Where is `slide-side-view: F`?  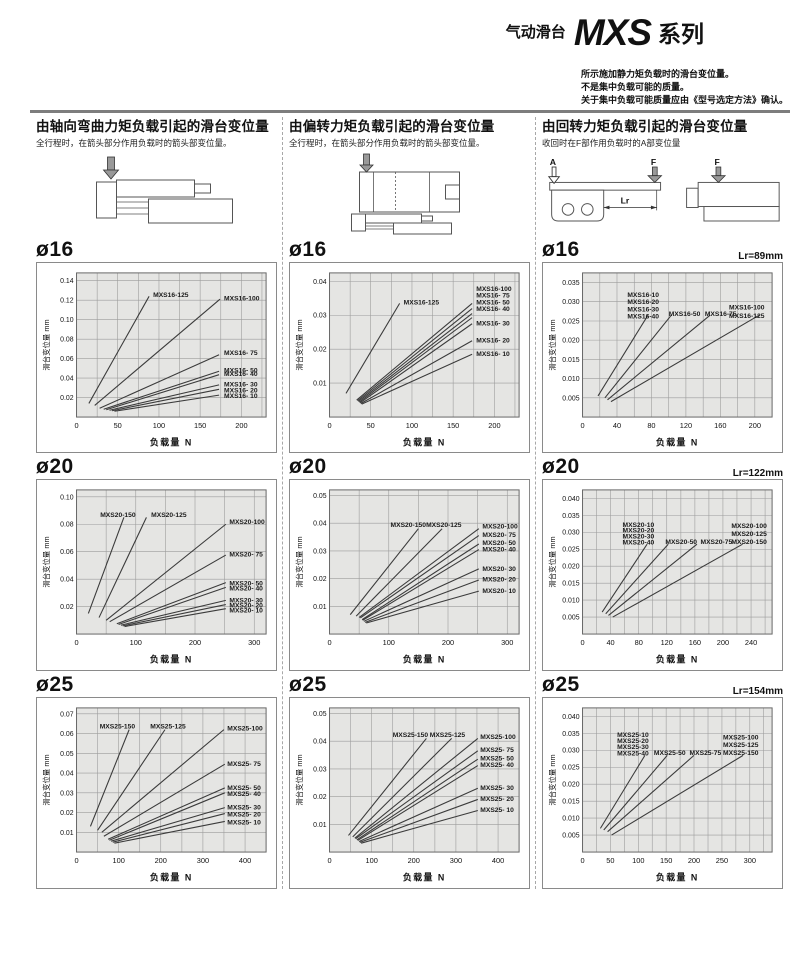
slide-side-view: F is located at coordinates (733, 189).